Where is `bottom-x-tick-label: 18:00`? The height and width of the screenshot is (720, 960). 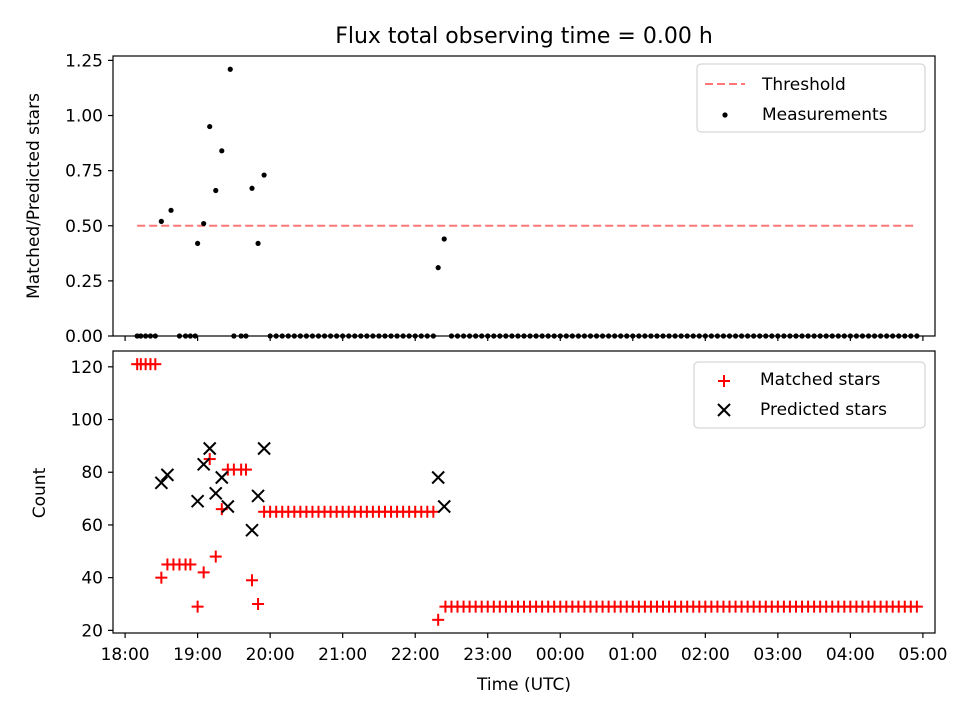 bottom-x-tick-label: 18:00 is located at coordinates (125, 655).